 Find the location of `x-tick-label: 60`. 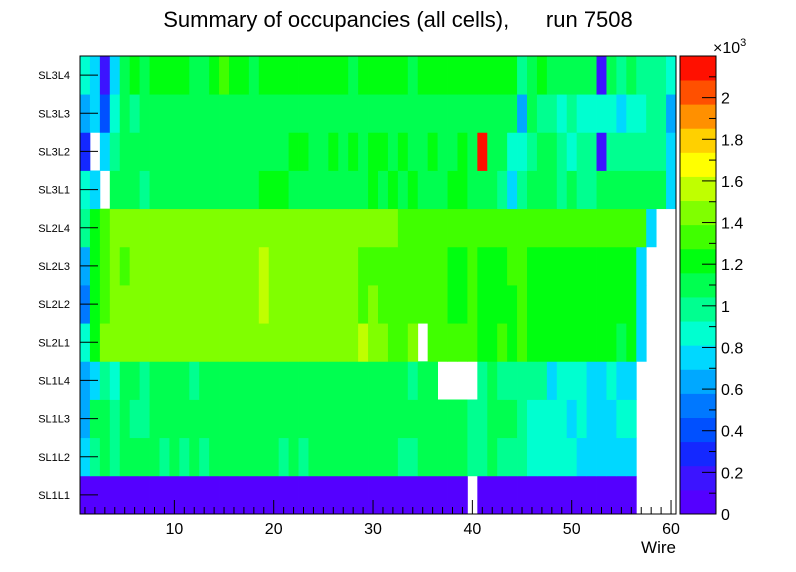

x-tick-label: 60 is located at coordinates (671, 529).